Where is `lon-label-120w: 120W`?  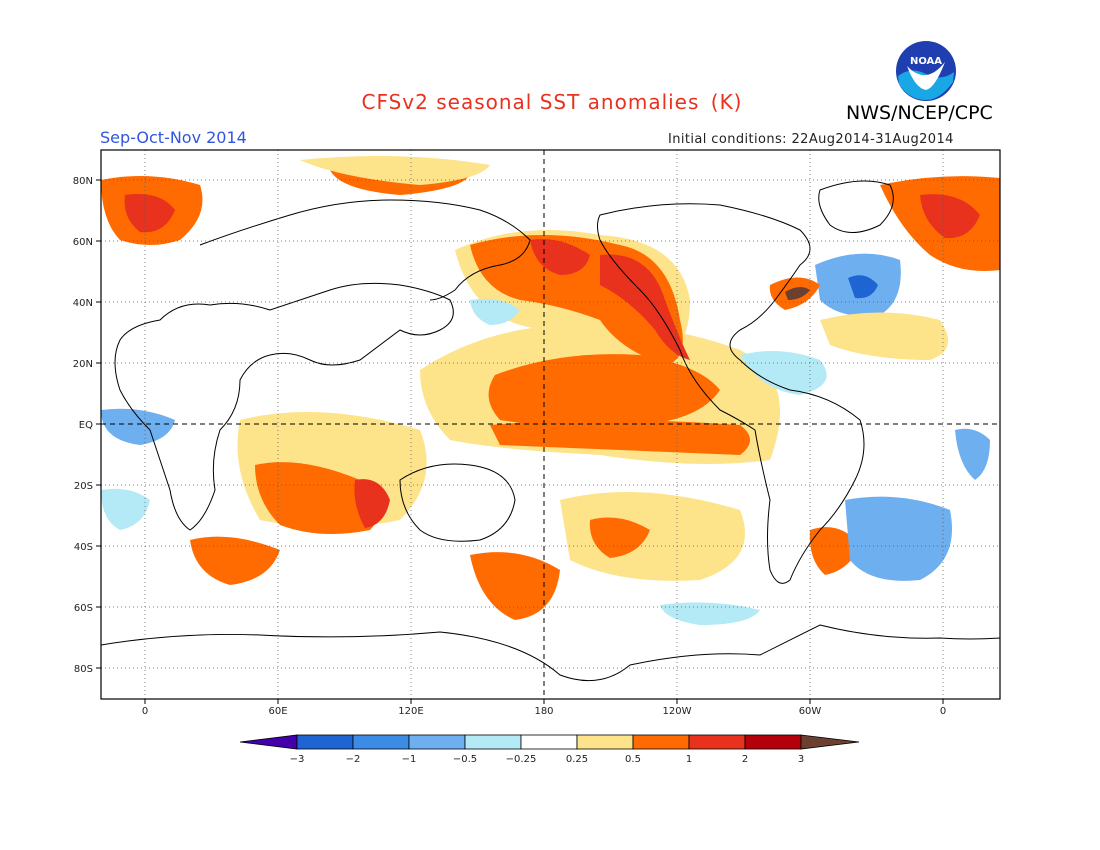 lon-label-120w: 120W is located at coordinates (677, 711).